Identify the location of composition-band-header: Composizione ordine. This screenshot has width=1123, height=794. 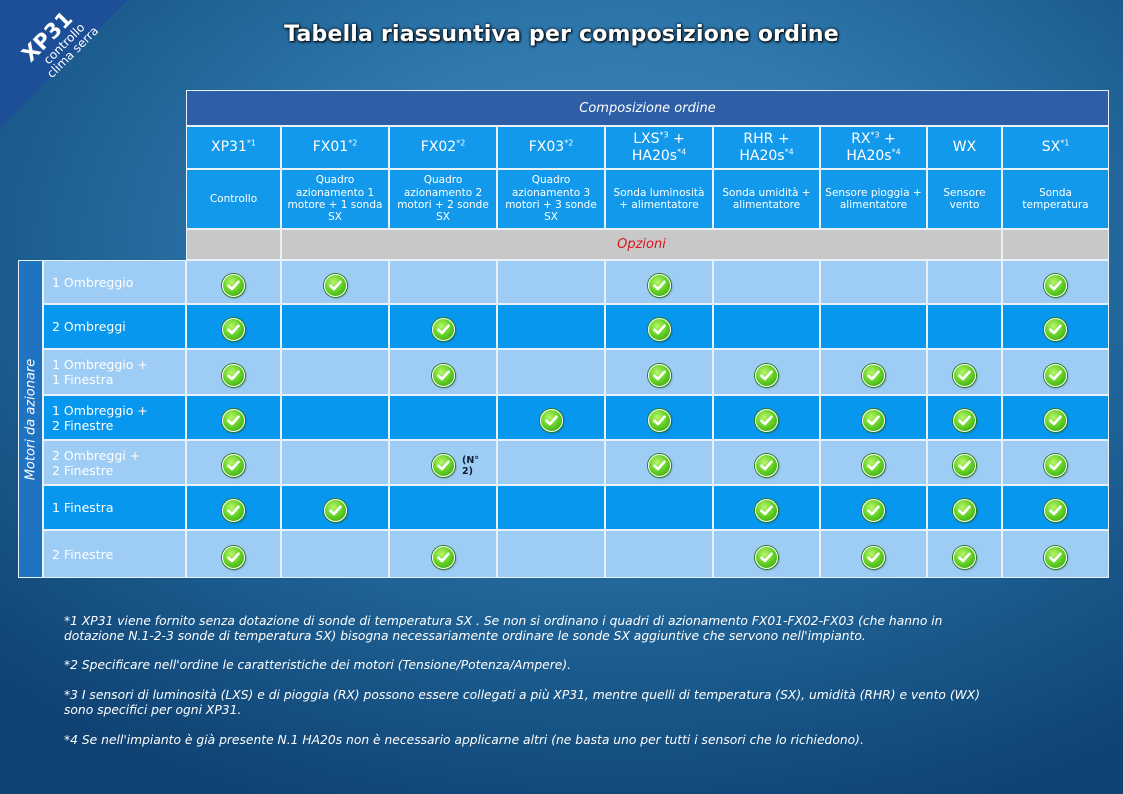
(647, 108).